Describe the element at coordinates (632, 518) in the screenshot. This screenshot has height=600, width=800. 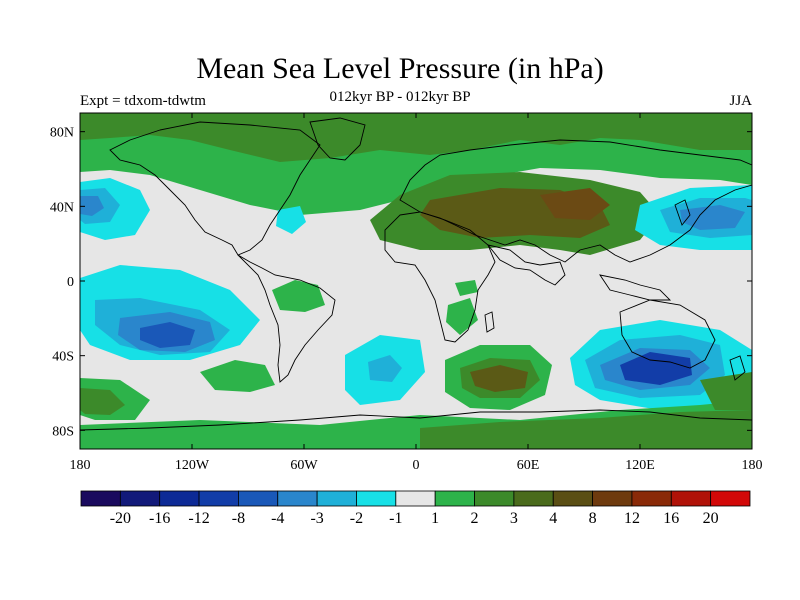
I see `colorbar-label: 12` at that location.